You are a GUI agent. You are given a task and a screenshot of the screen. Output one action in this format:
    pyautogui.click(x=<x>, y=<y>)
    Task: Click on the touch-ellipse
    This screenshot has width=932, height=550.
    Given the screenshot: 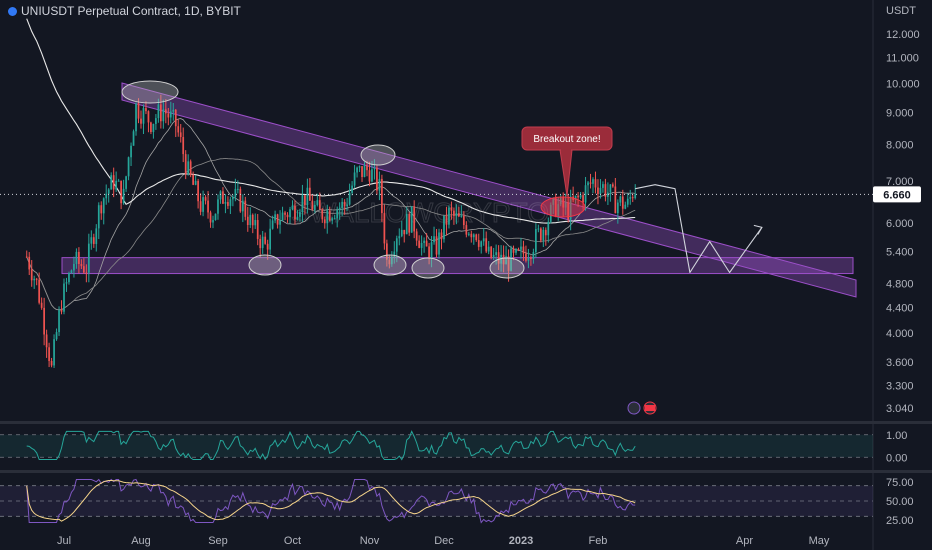 What is the action you would take?
    pyautogui.click(x=150, y=92)
    